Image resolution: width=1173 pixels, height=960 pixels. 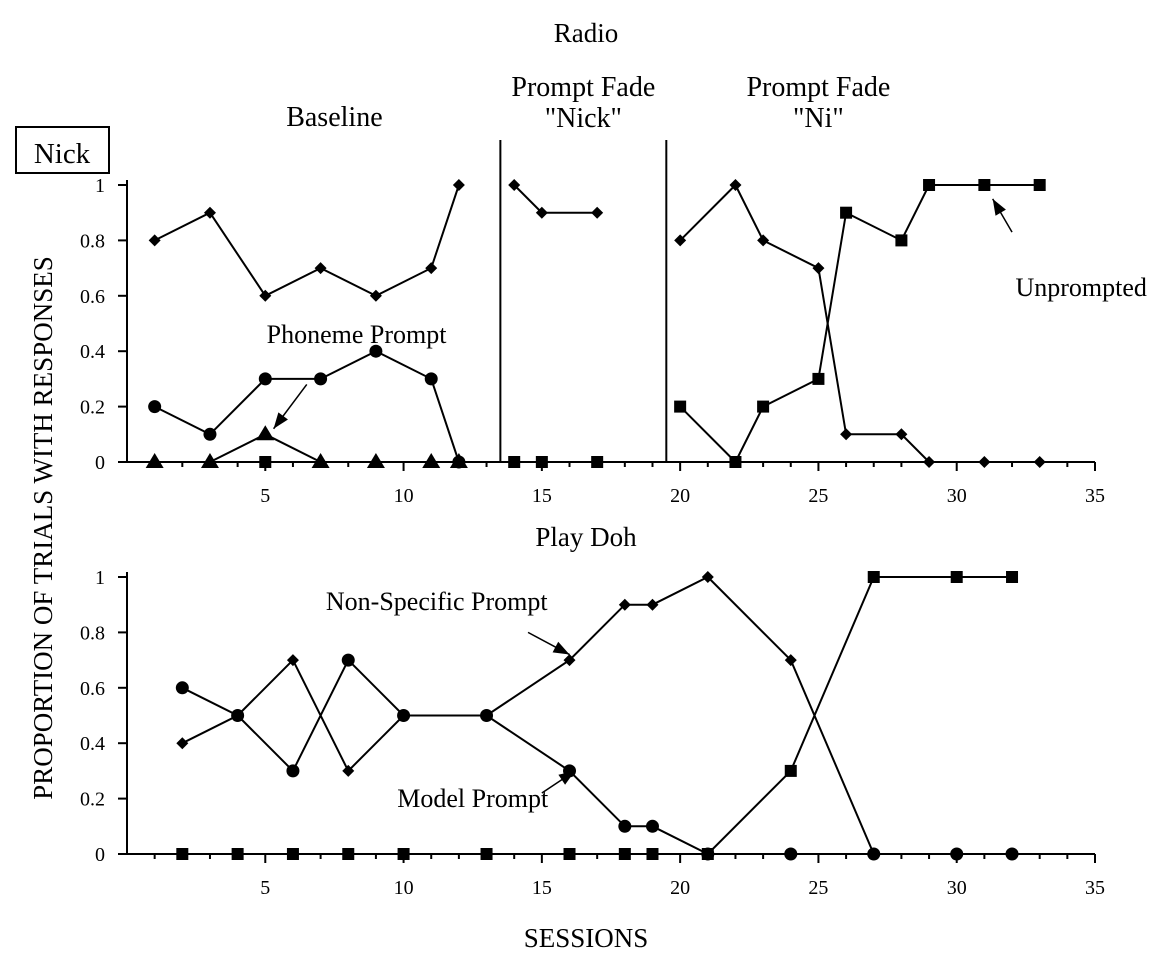 I want to click on y-axis-title: PROPORTION OF TRIALS WITH RESPONSES, so click(x=43, y=527).